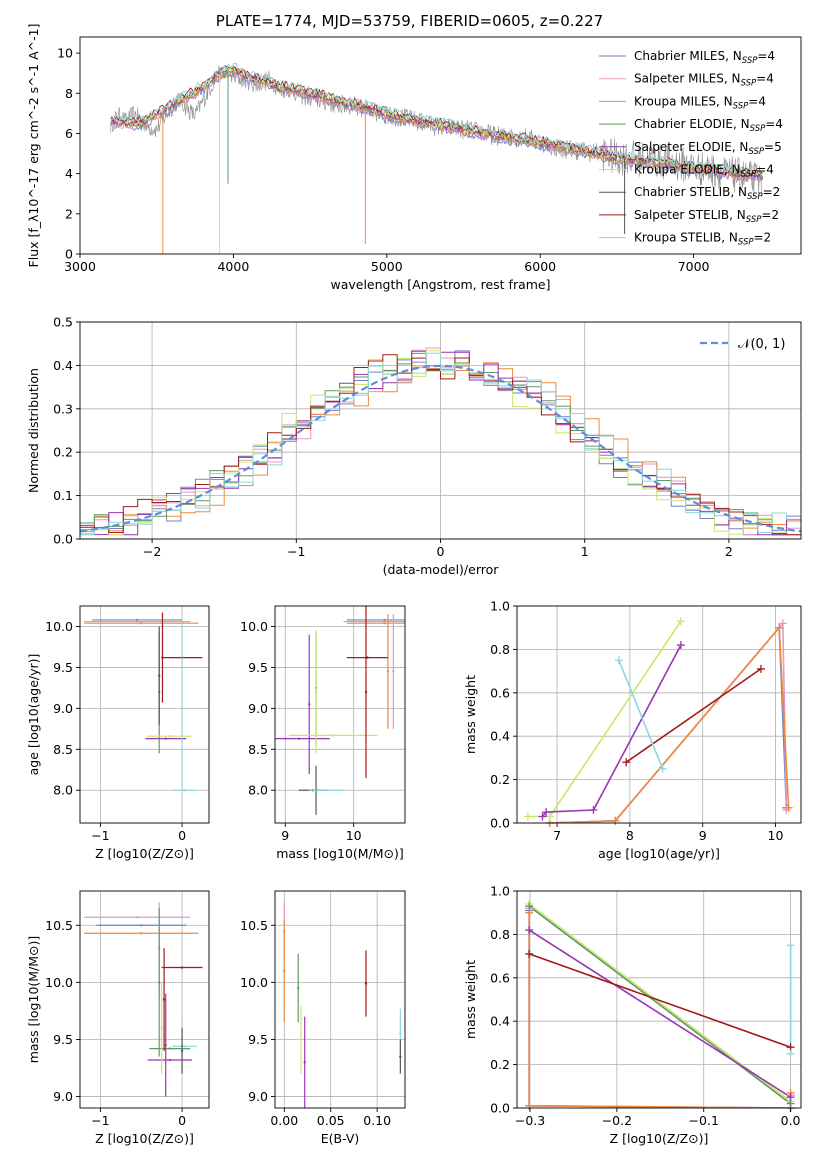  I want to click on y-tick-label: 0.8, so click(500, 649).